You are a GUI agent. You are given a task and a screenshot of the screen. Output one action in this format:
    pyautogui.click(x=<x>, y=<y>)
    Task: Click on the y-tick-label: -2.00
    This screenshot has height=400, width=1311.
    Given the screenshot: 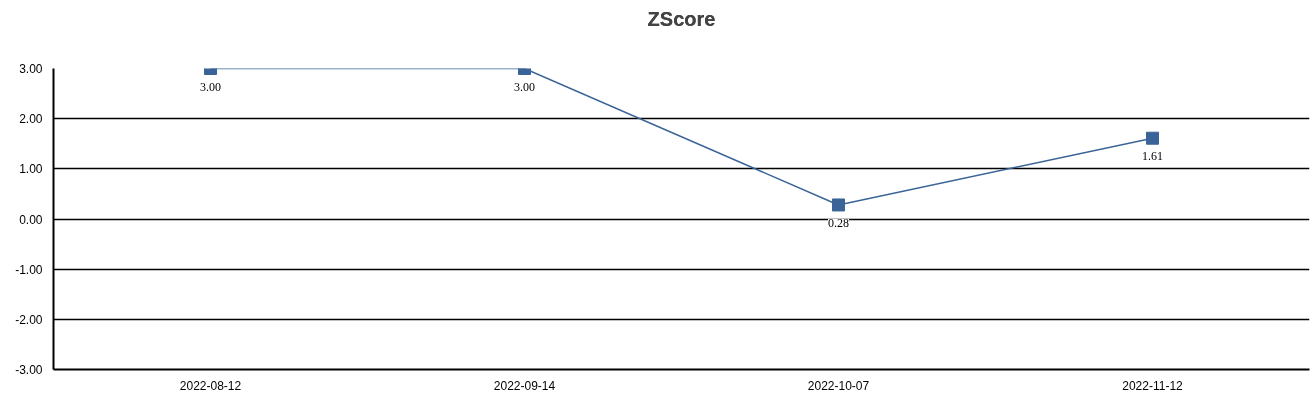 What is the action you would take?
    pyautogui.click(x=29, y=319)
    